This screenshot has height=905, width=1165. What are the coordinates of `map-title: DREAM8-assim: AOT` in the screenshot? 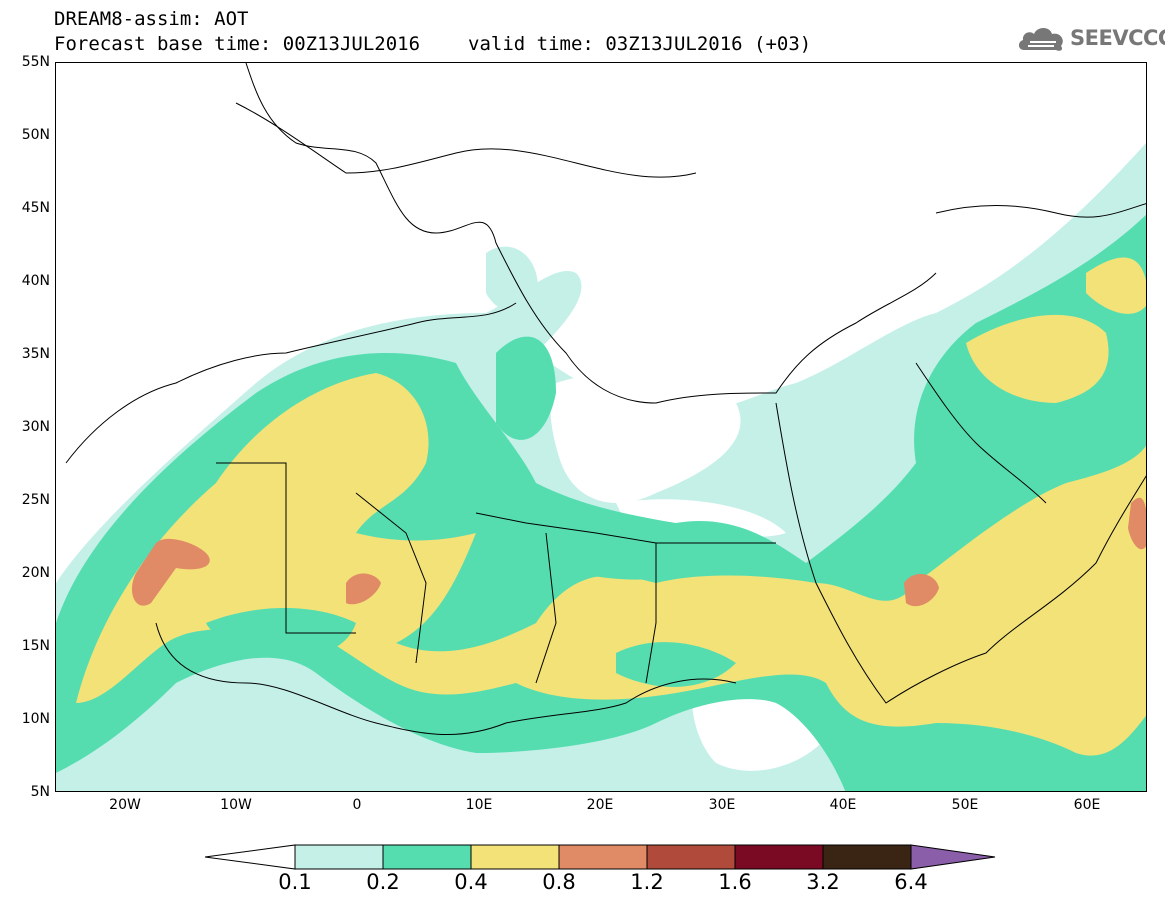 It's located at (151, 19).